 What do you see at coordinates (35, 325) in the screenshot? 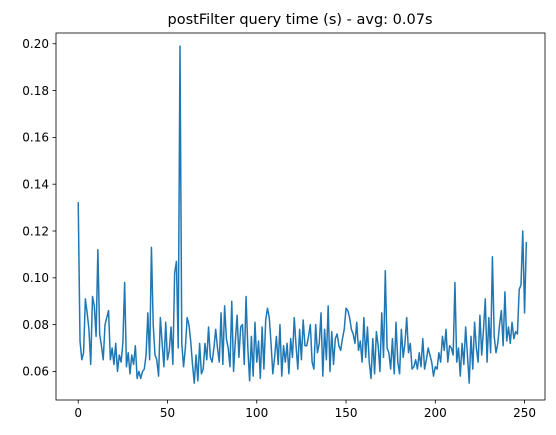
I see `y-tick-label: 0.08` at bounding box center [35, 325].